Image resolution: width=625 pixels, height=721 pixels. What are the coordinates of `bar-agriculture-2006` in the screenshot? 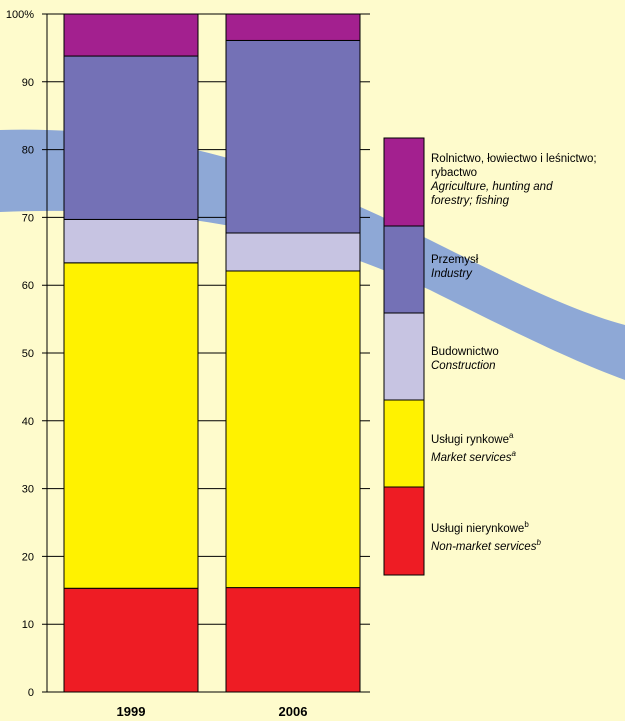 It's located at (293, 27).